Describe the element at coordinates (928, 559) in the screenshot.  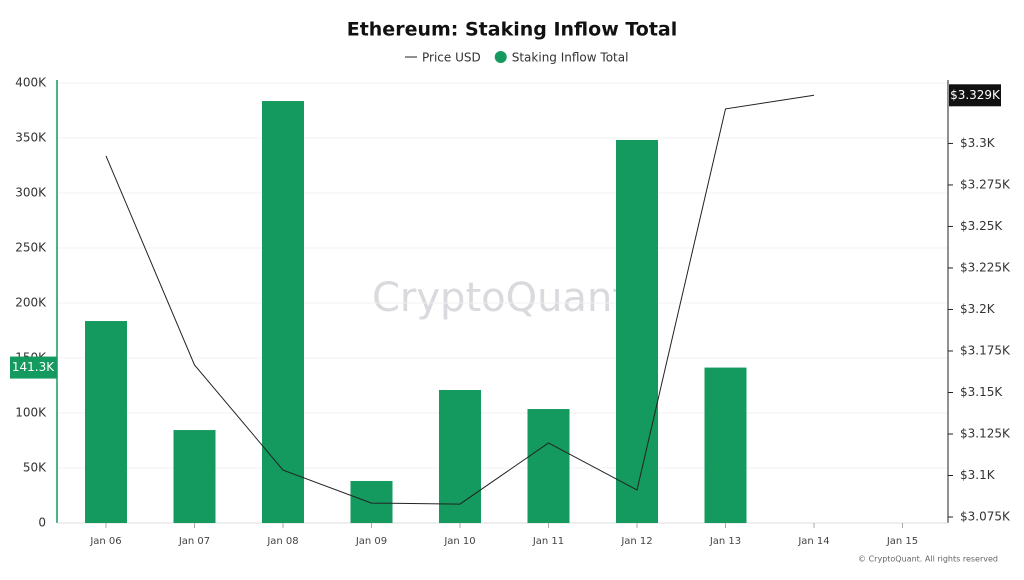
I see `footer: © CryptoQuant. All rights reserved` at that location.